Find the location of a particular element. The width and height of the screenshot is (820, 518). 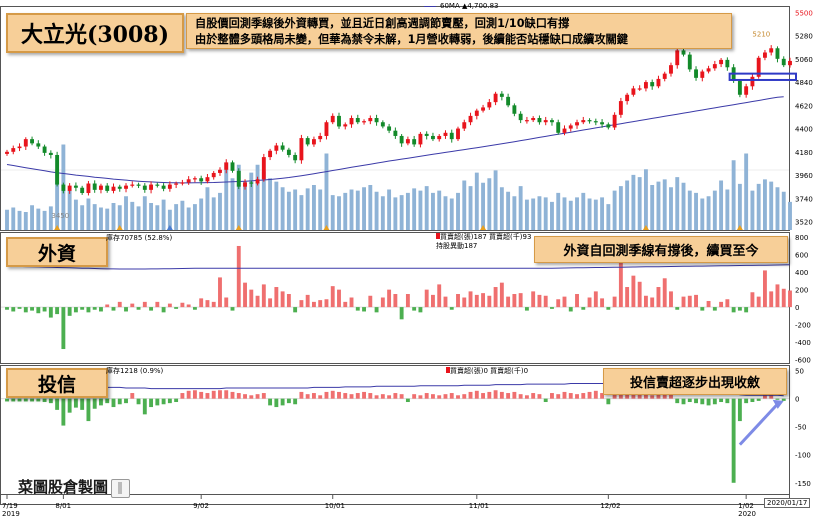

x-tick-year: 2020 is located at coordinates (747, 514).